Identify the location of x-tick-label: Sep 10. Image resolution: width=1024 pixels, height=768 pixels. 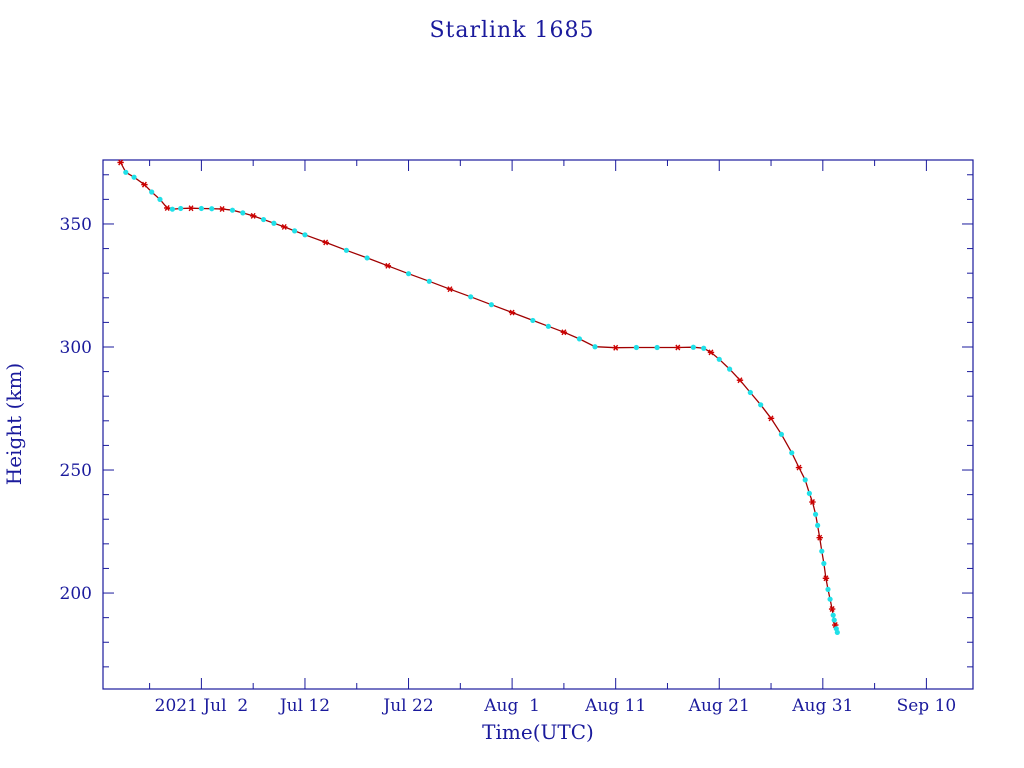
(927, 706).